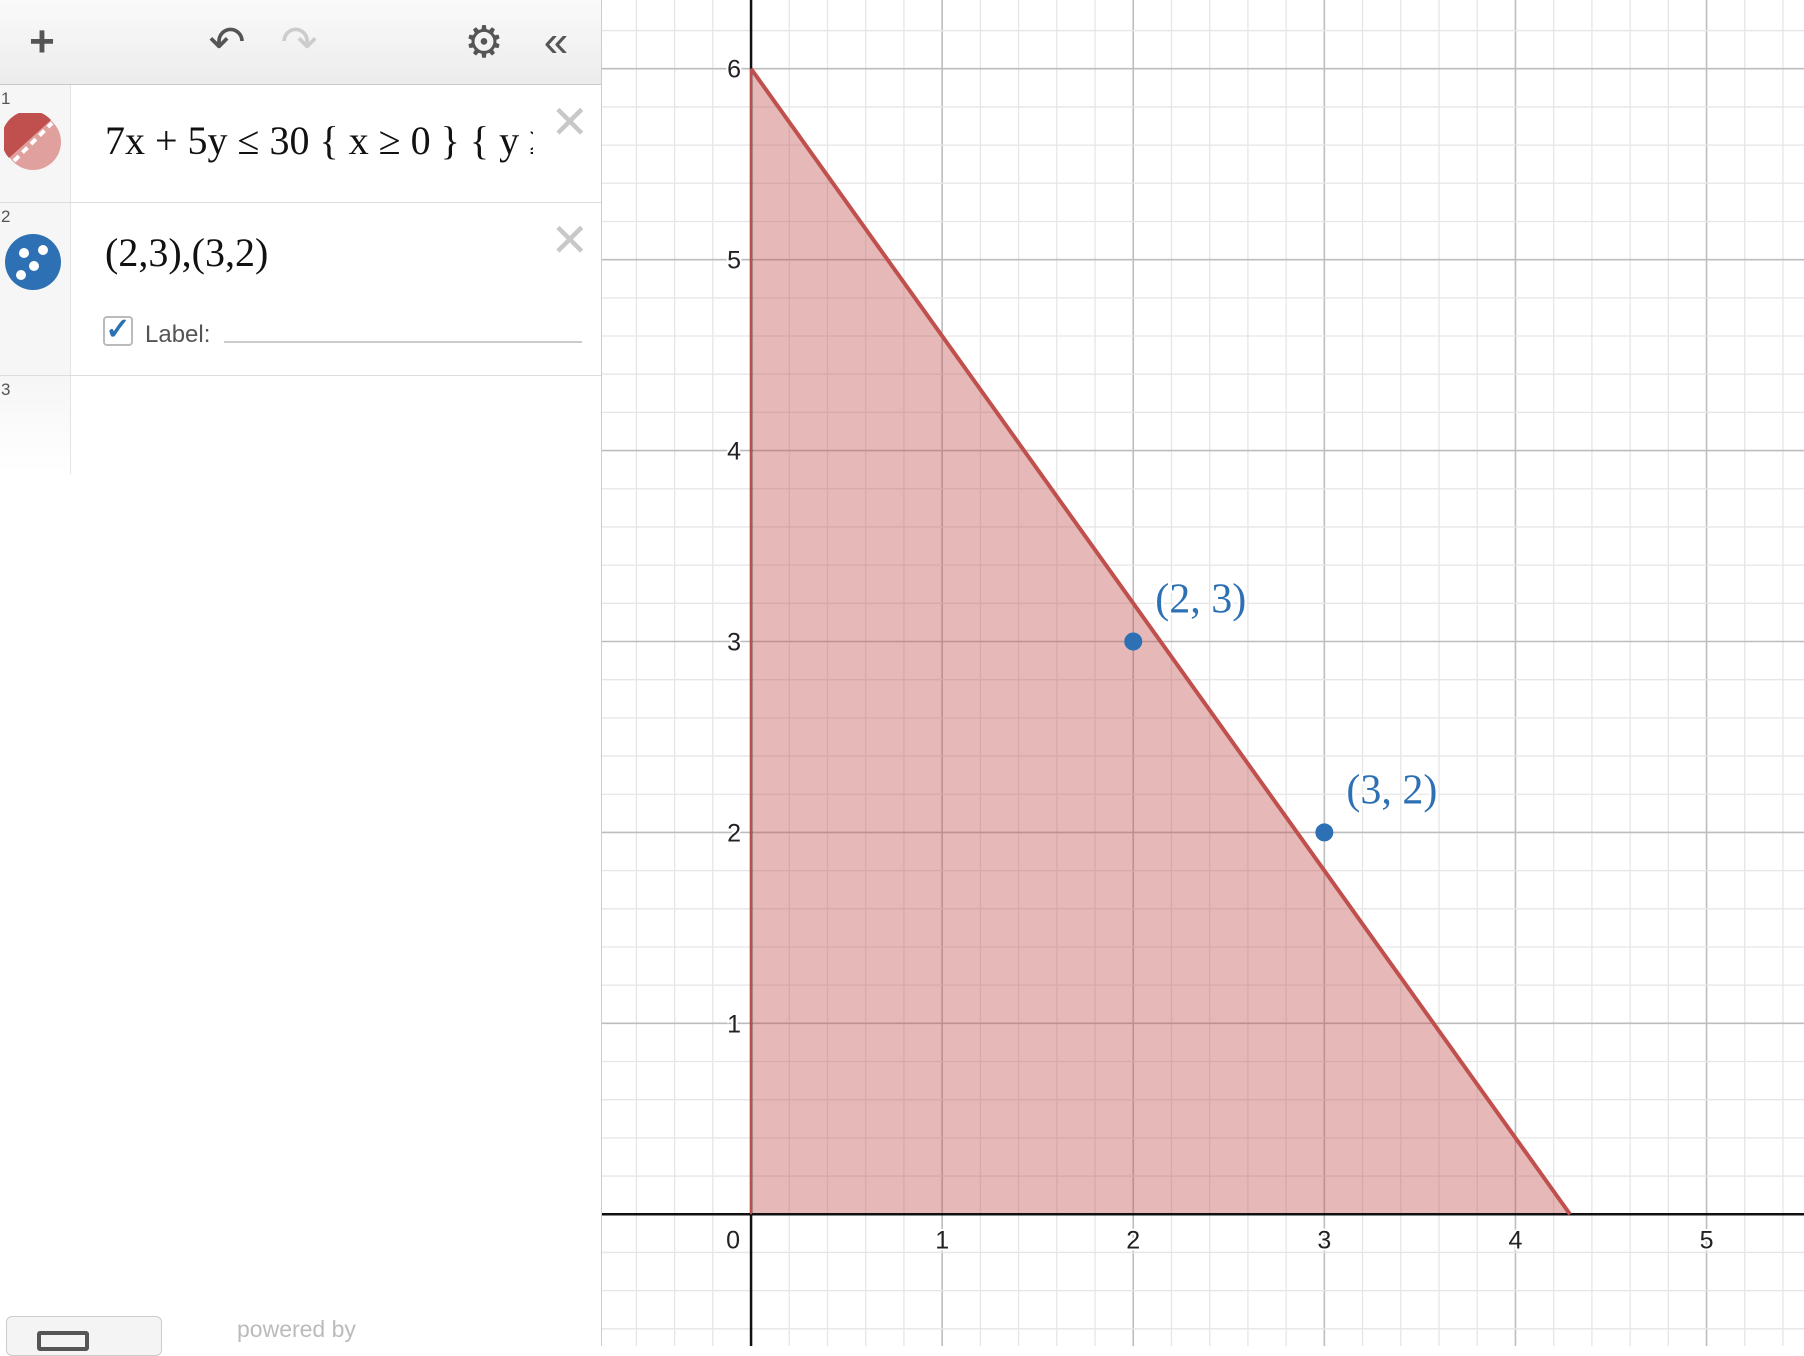 The height and width of the screenshot is (1356, 1804). What do you see at coordinates (319, 140) in the screenshot?
I see `expression-input-1: 7x + 5y ≤ 30 { x ≥ 0 } { y ≥` at bounding box center [319, 140].